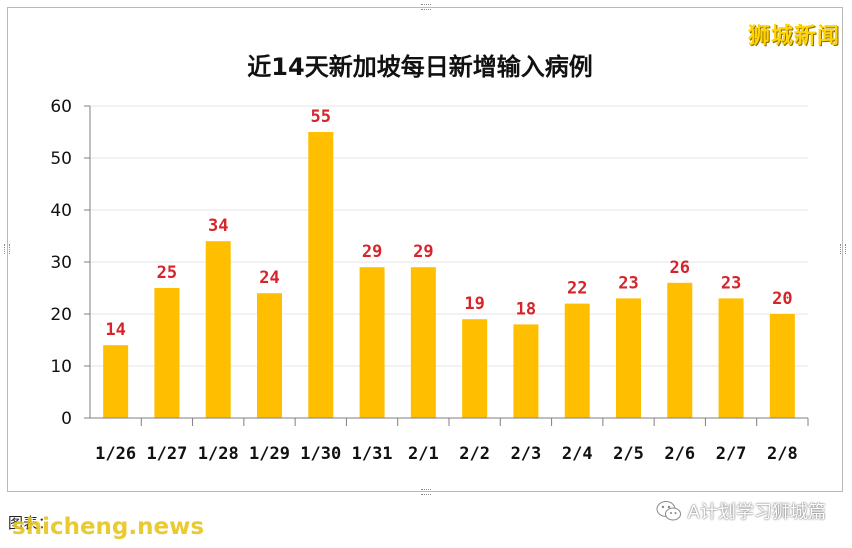  I want to click on y-tick-label: 50, so click(61, 159).